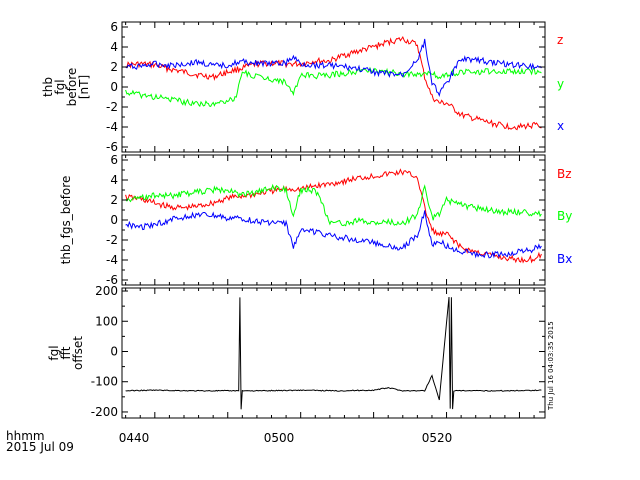 Image resolution: width=640 pixels, height=480 pixels. I want to click on x-tick-label-0440: 0440, so click(134, 438).